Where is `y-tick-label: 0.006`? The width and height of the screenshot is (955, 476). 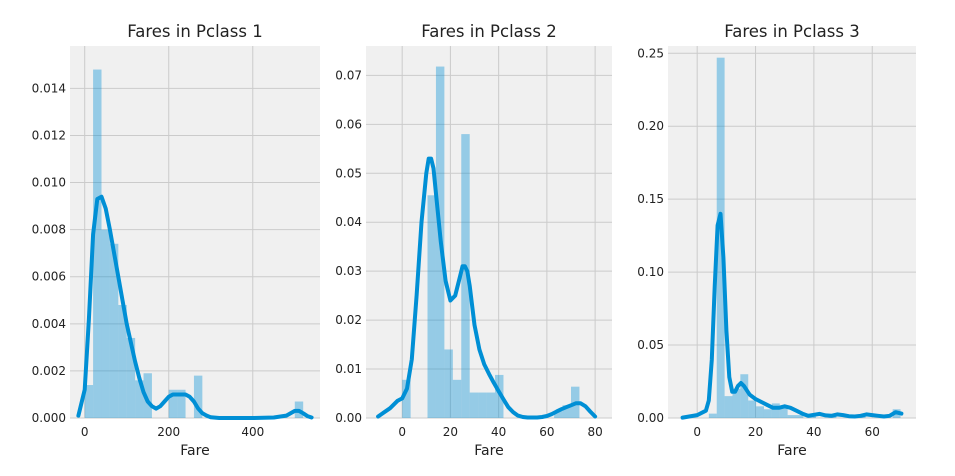 y-tick-label: 0.006 is located at coordinates (49, 277).